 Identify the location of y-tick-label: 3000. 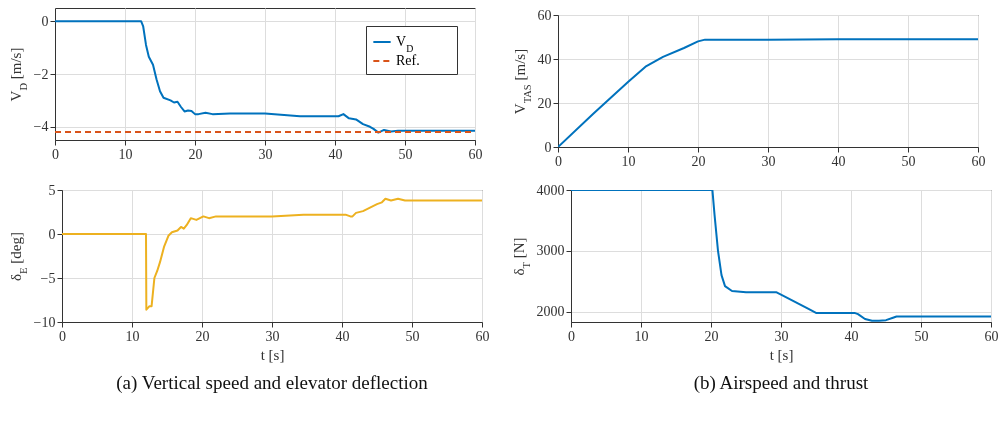
(550, 251).